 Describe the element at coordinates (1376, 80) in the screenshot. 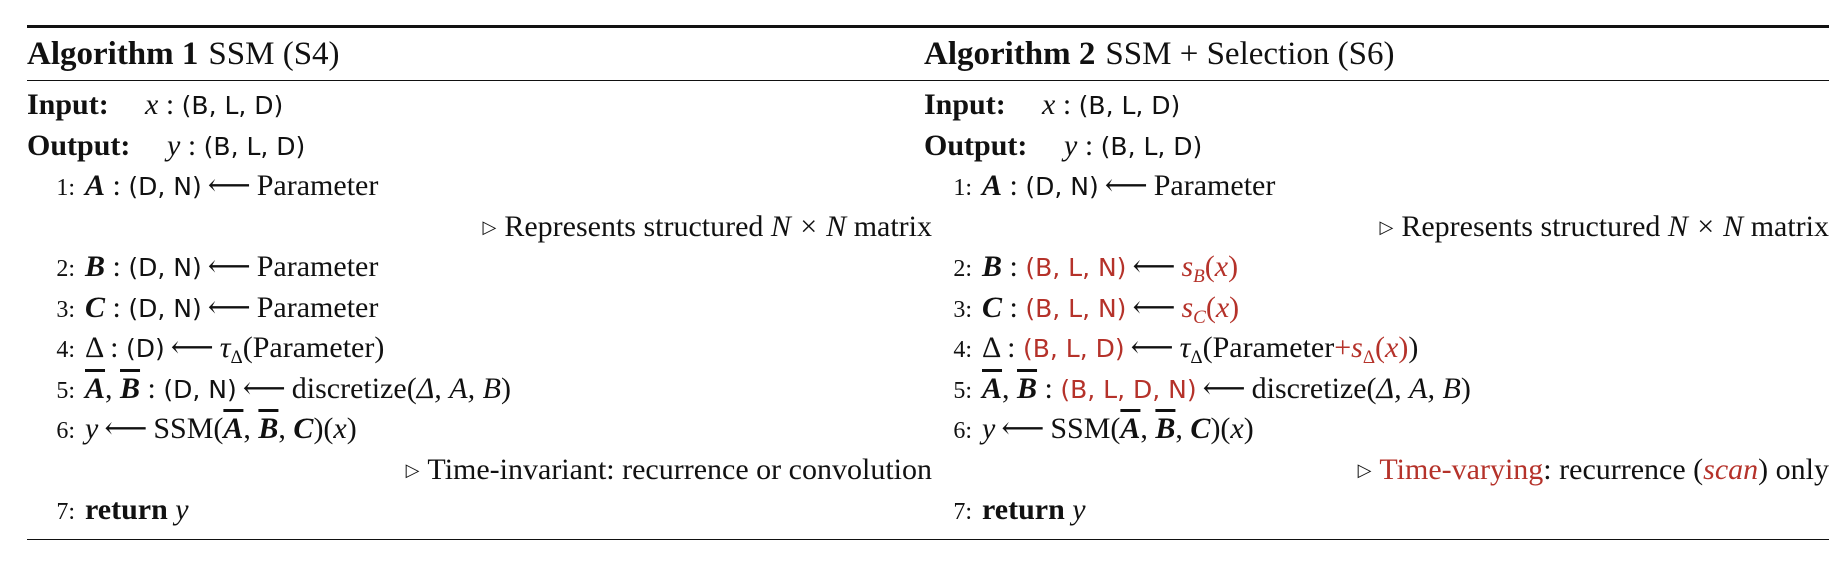

I see `header-rule` at that location.